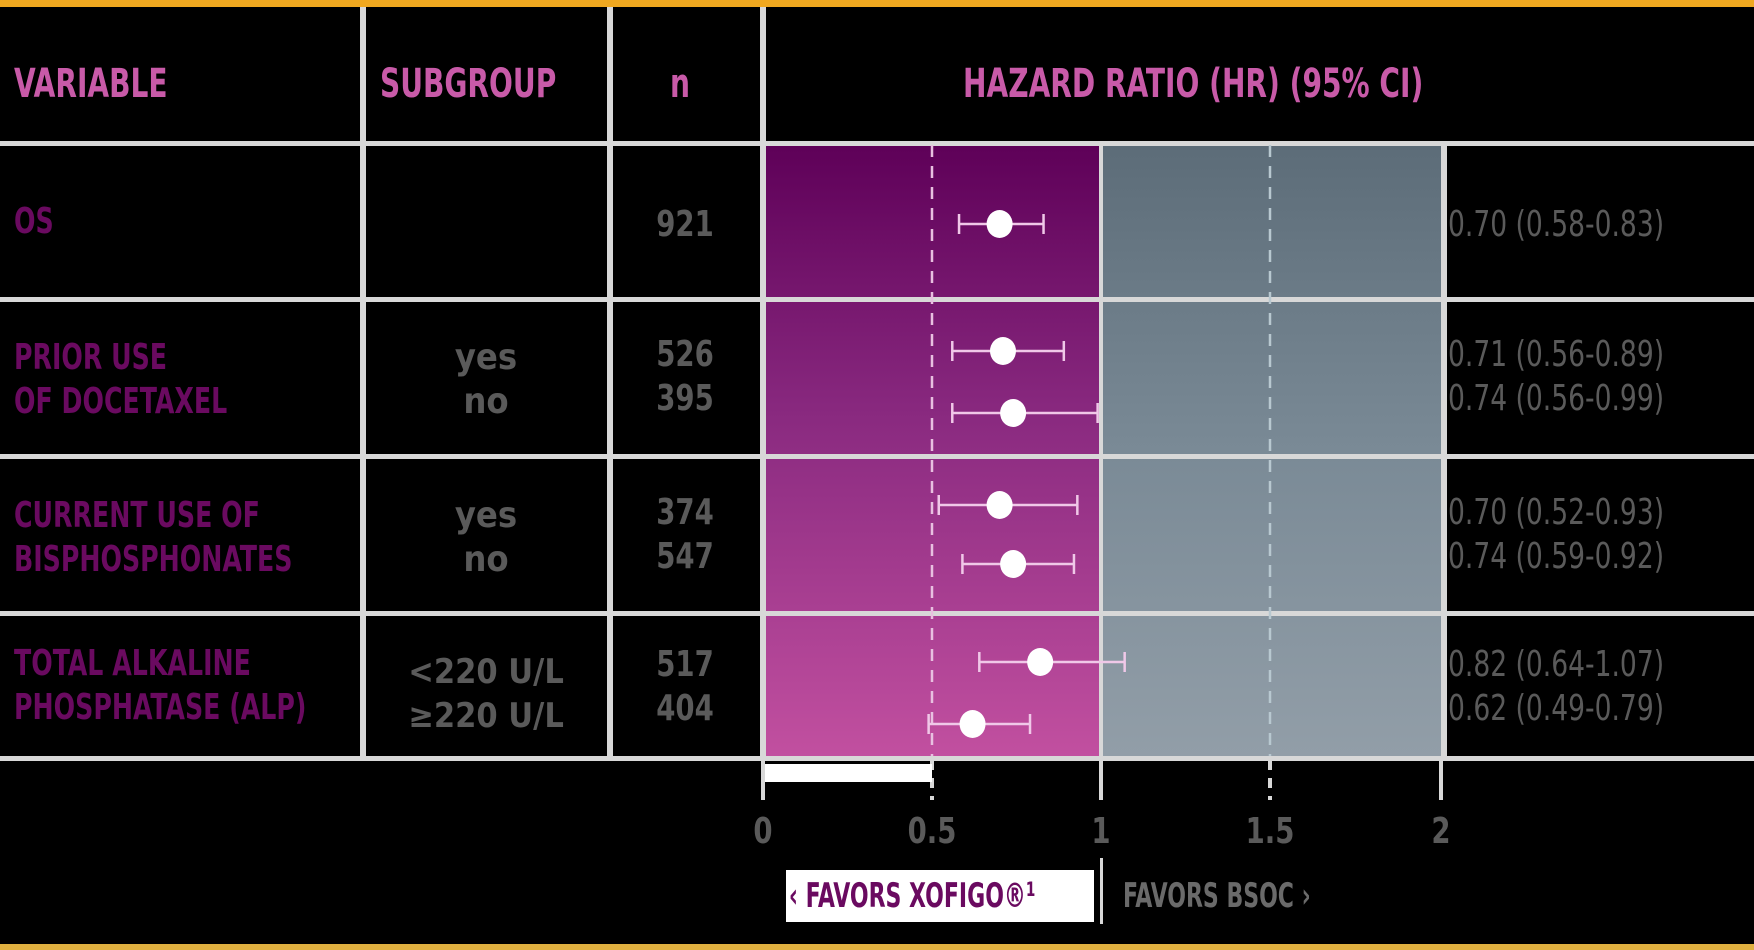 This screenshot has height=950, width=1754. Describe the element at coordinates (877, 947) in the screenshot. I see `bottom-accent-bar` at that location.